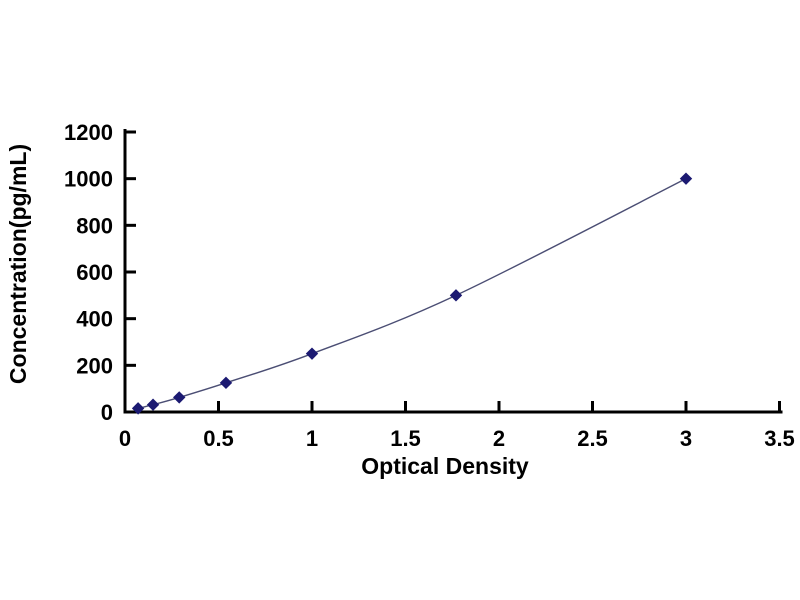  I want to click on y-tick-label: 1200, so click(88, 132).